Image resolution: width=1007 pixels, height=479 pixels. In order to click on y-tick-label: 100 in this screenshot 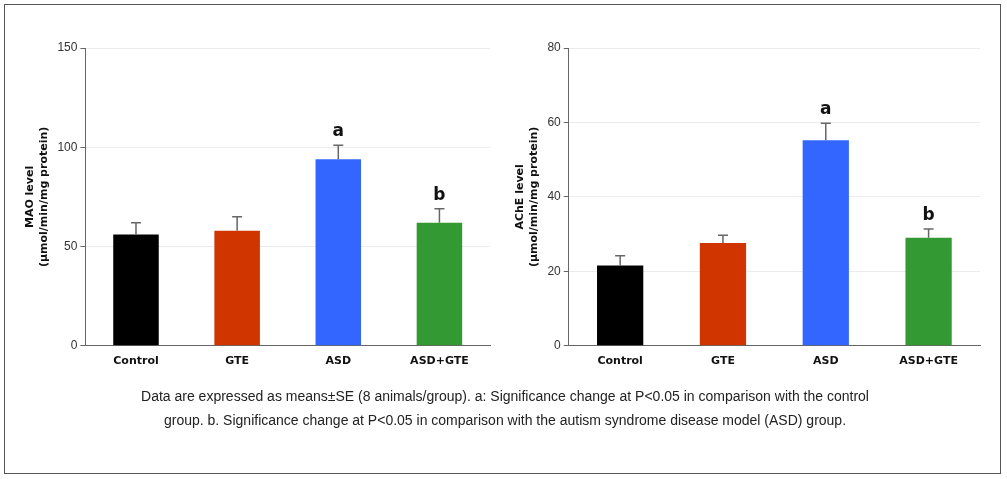, I will do `click(67, 146)`.